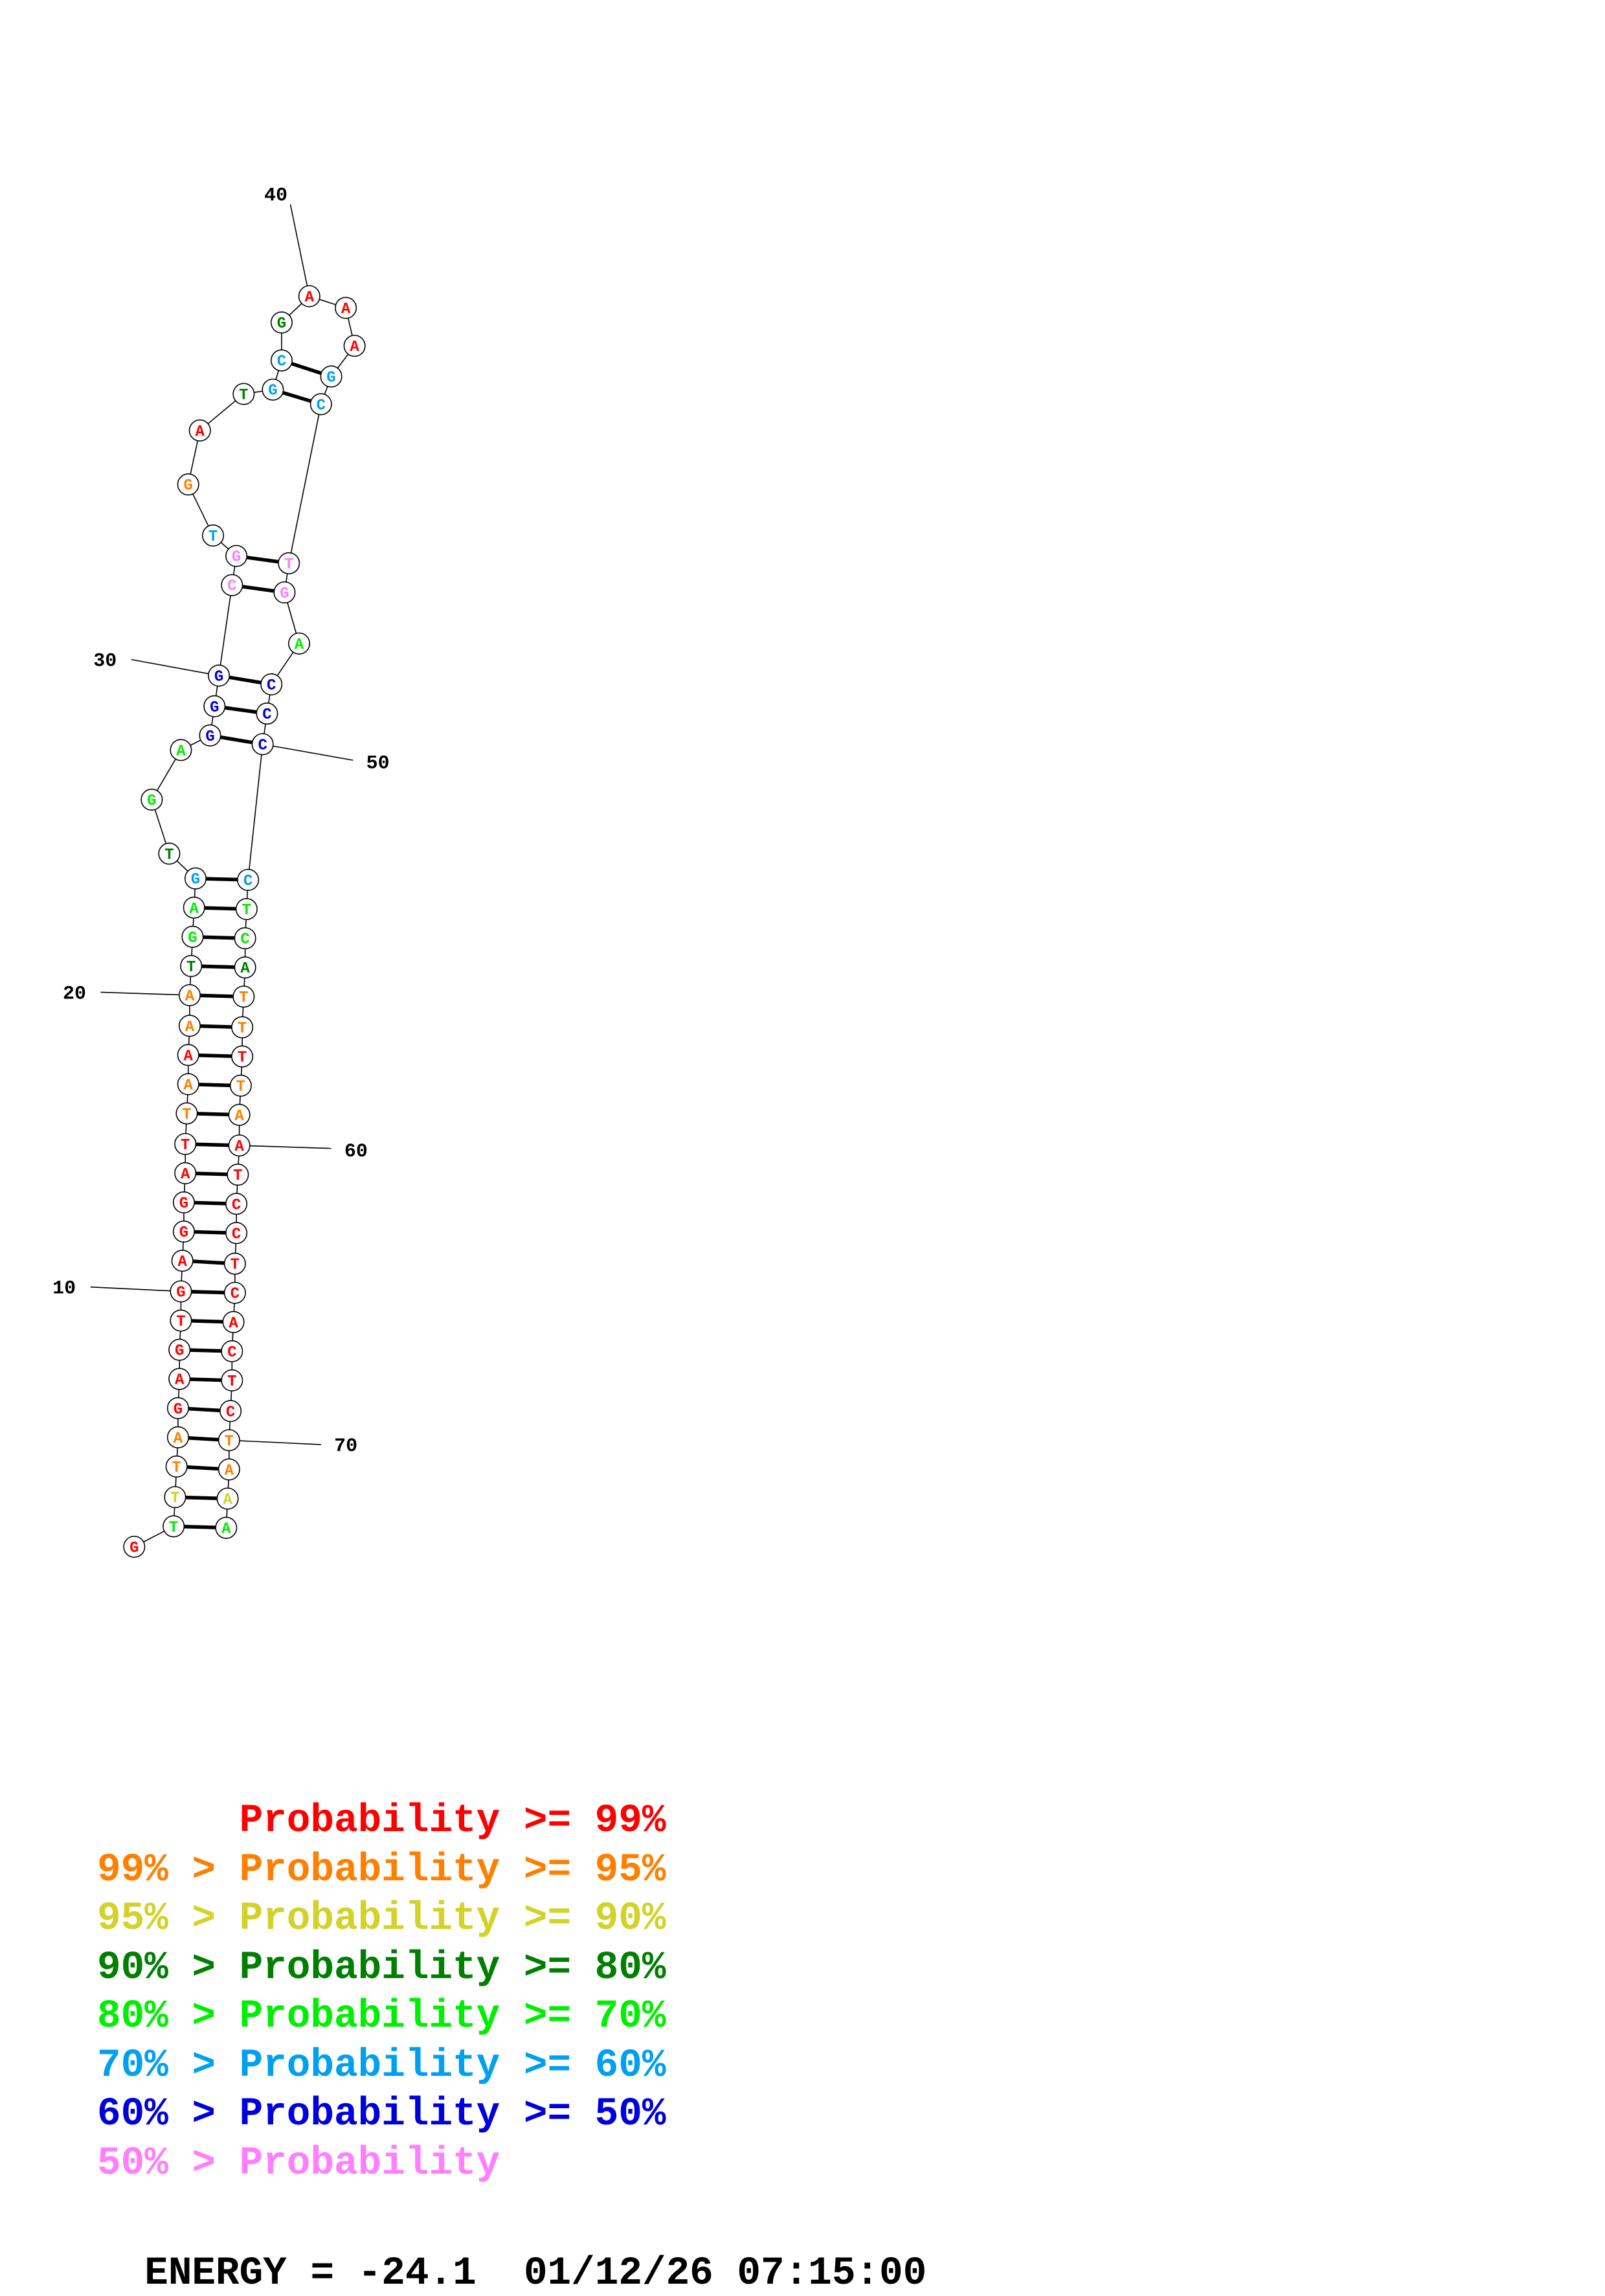 Image resolution: width=1605 pixels, height=2296 pixels. Describe the element at coordinates (64, 1289) in the screenshot. I see `index-label: 10` at that location.